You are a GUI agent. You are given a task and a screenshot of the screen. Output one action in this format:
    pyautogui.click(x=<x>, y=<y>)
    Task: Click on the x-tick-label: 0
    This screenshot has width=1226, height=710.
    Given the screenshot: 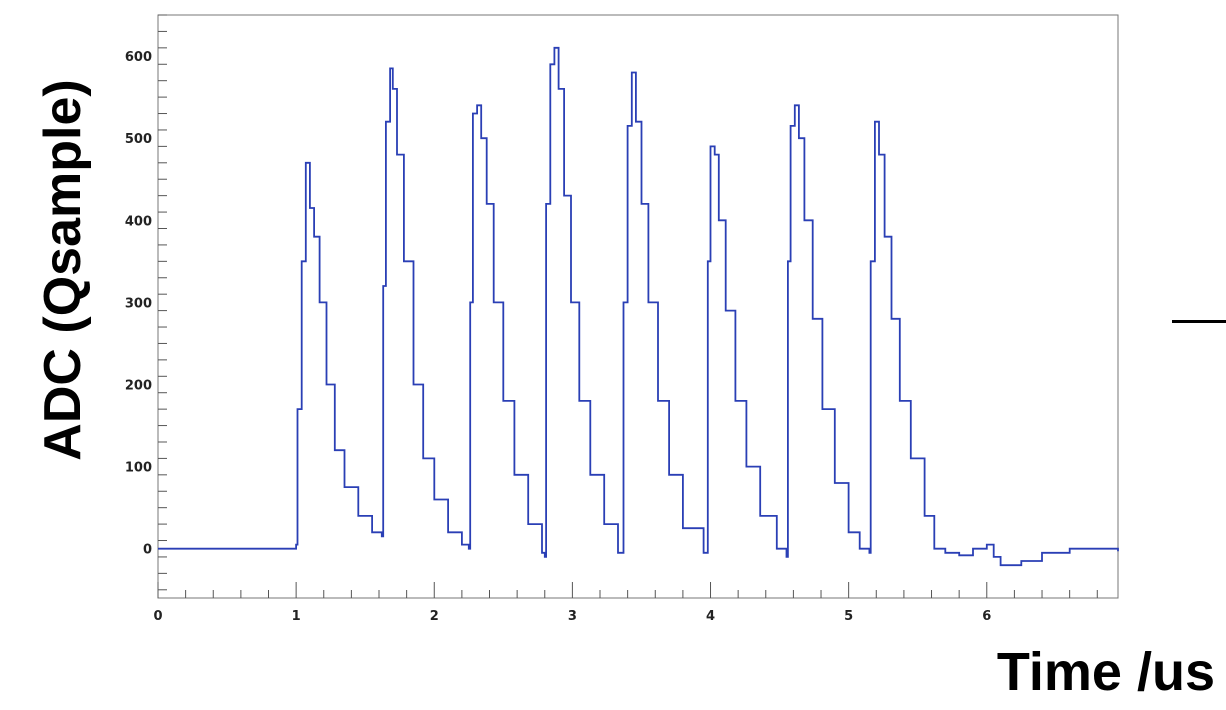 What is the action you would take?
    pyautogui.click(x=157, y=616)
    